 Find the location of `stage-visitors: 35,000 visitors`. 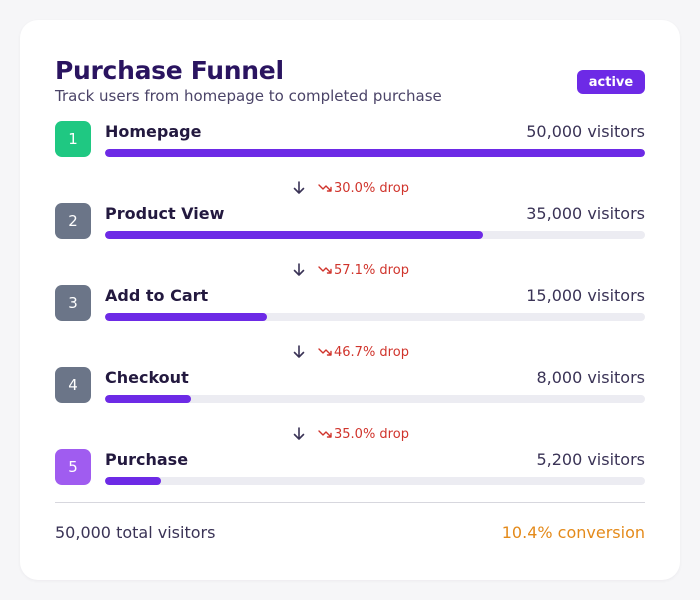

stage-visitors: 35,000 visitors is located at coordinates (585, 213).